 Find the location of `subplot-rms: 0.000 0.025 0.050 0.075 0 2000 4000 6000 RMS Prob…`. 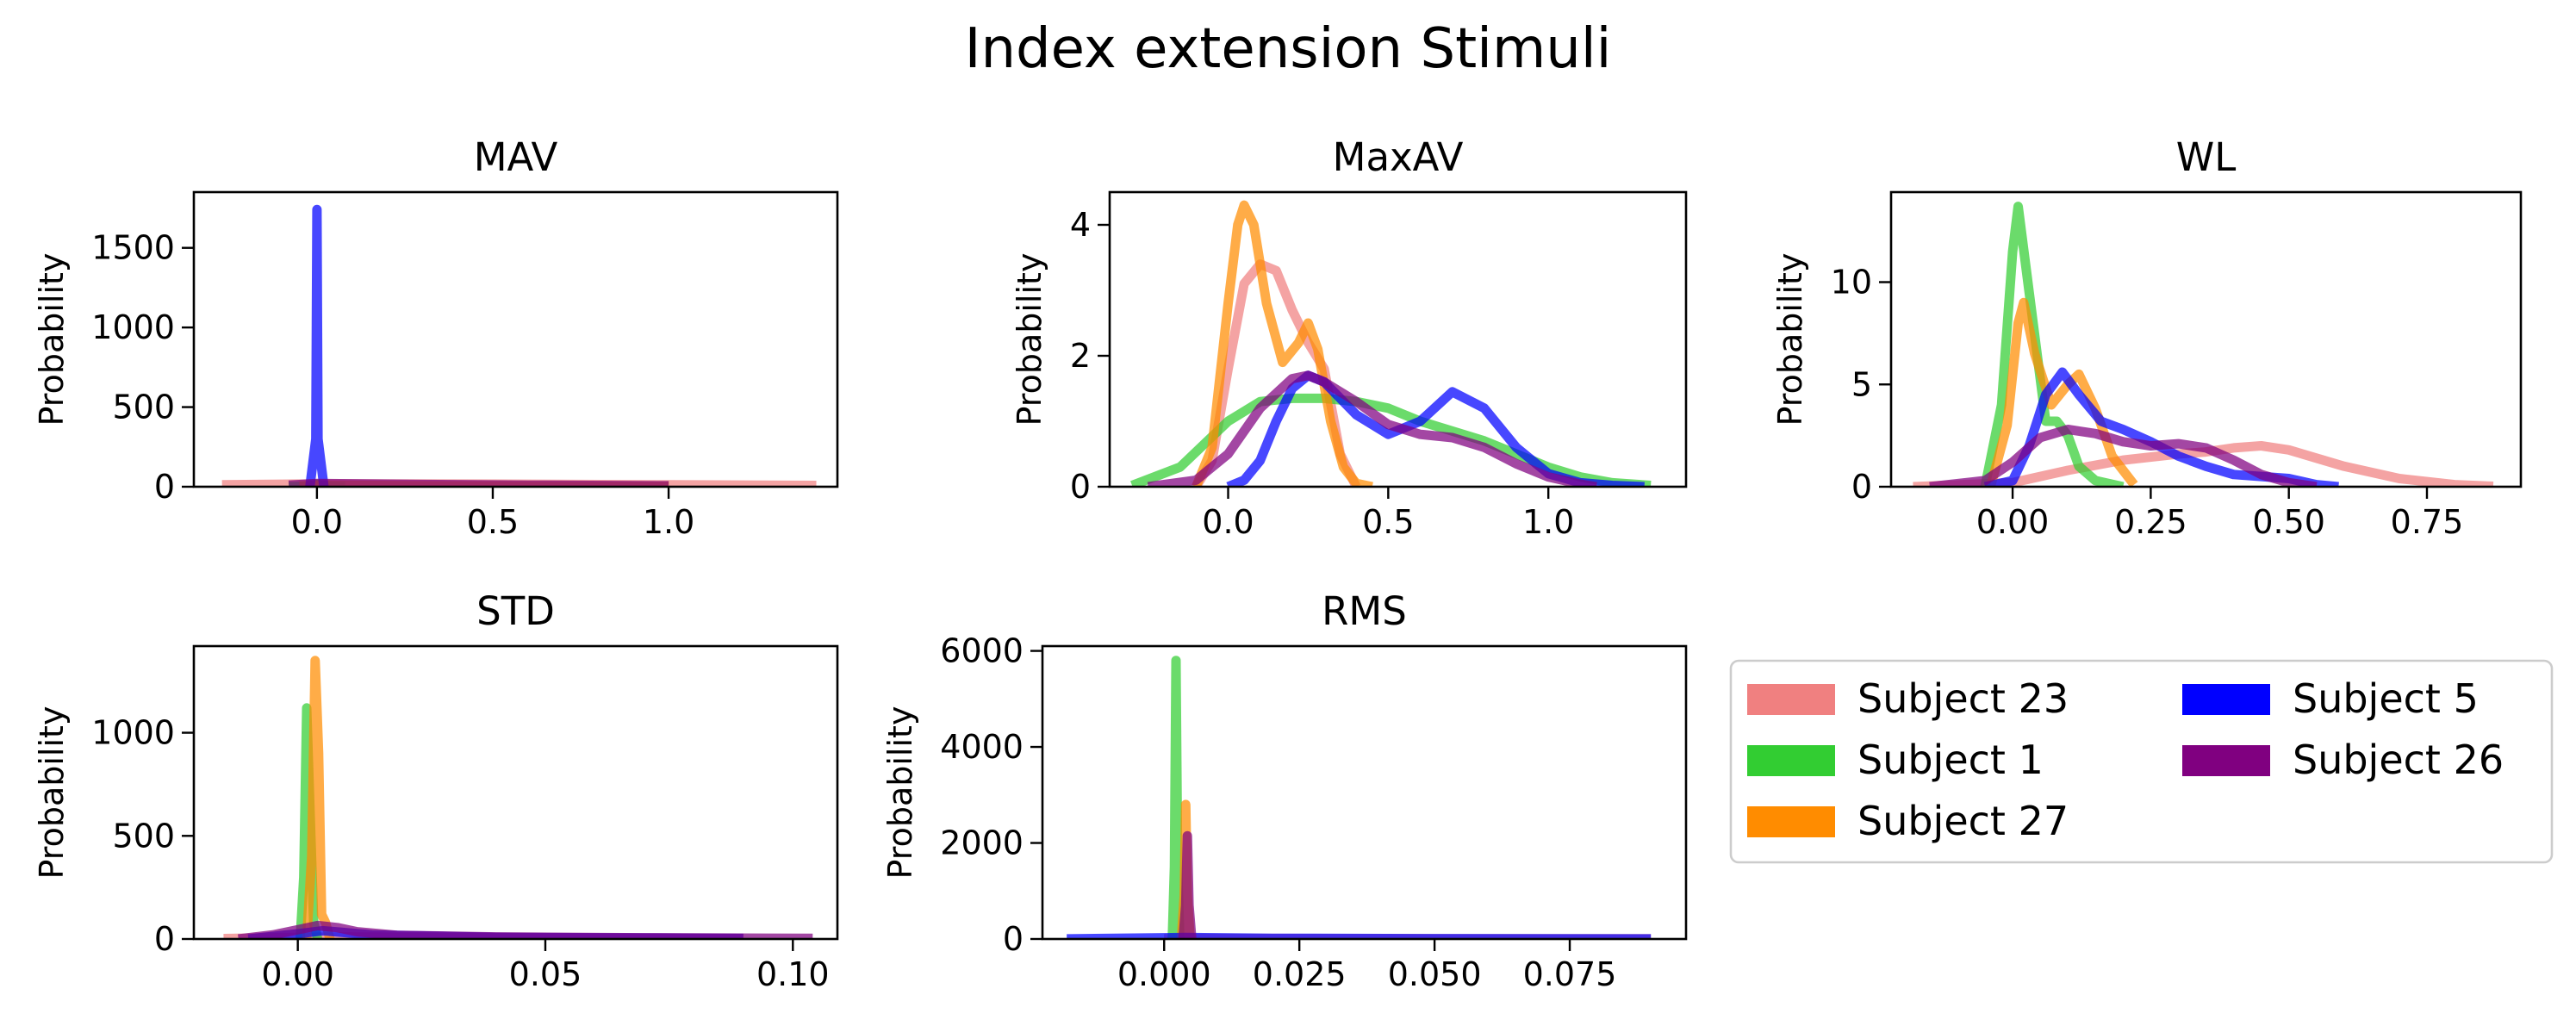

subplot-rms: 0.000 0.025 0.050 0.075 0 2000 4000 6000 RMS Prob… is located at coordinates (1285, 790).